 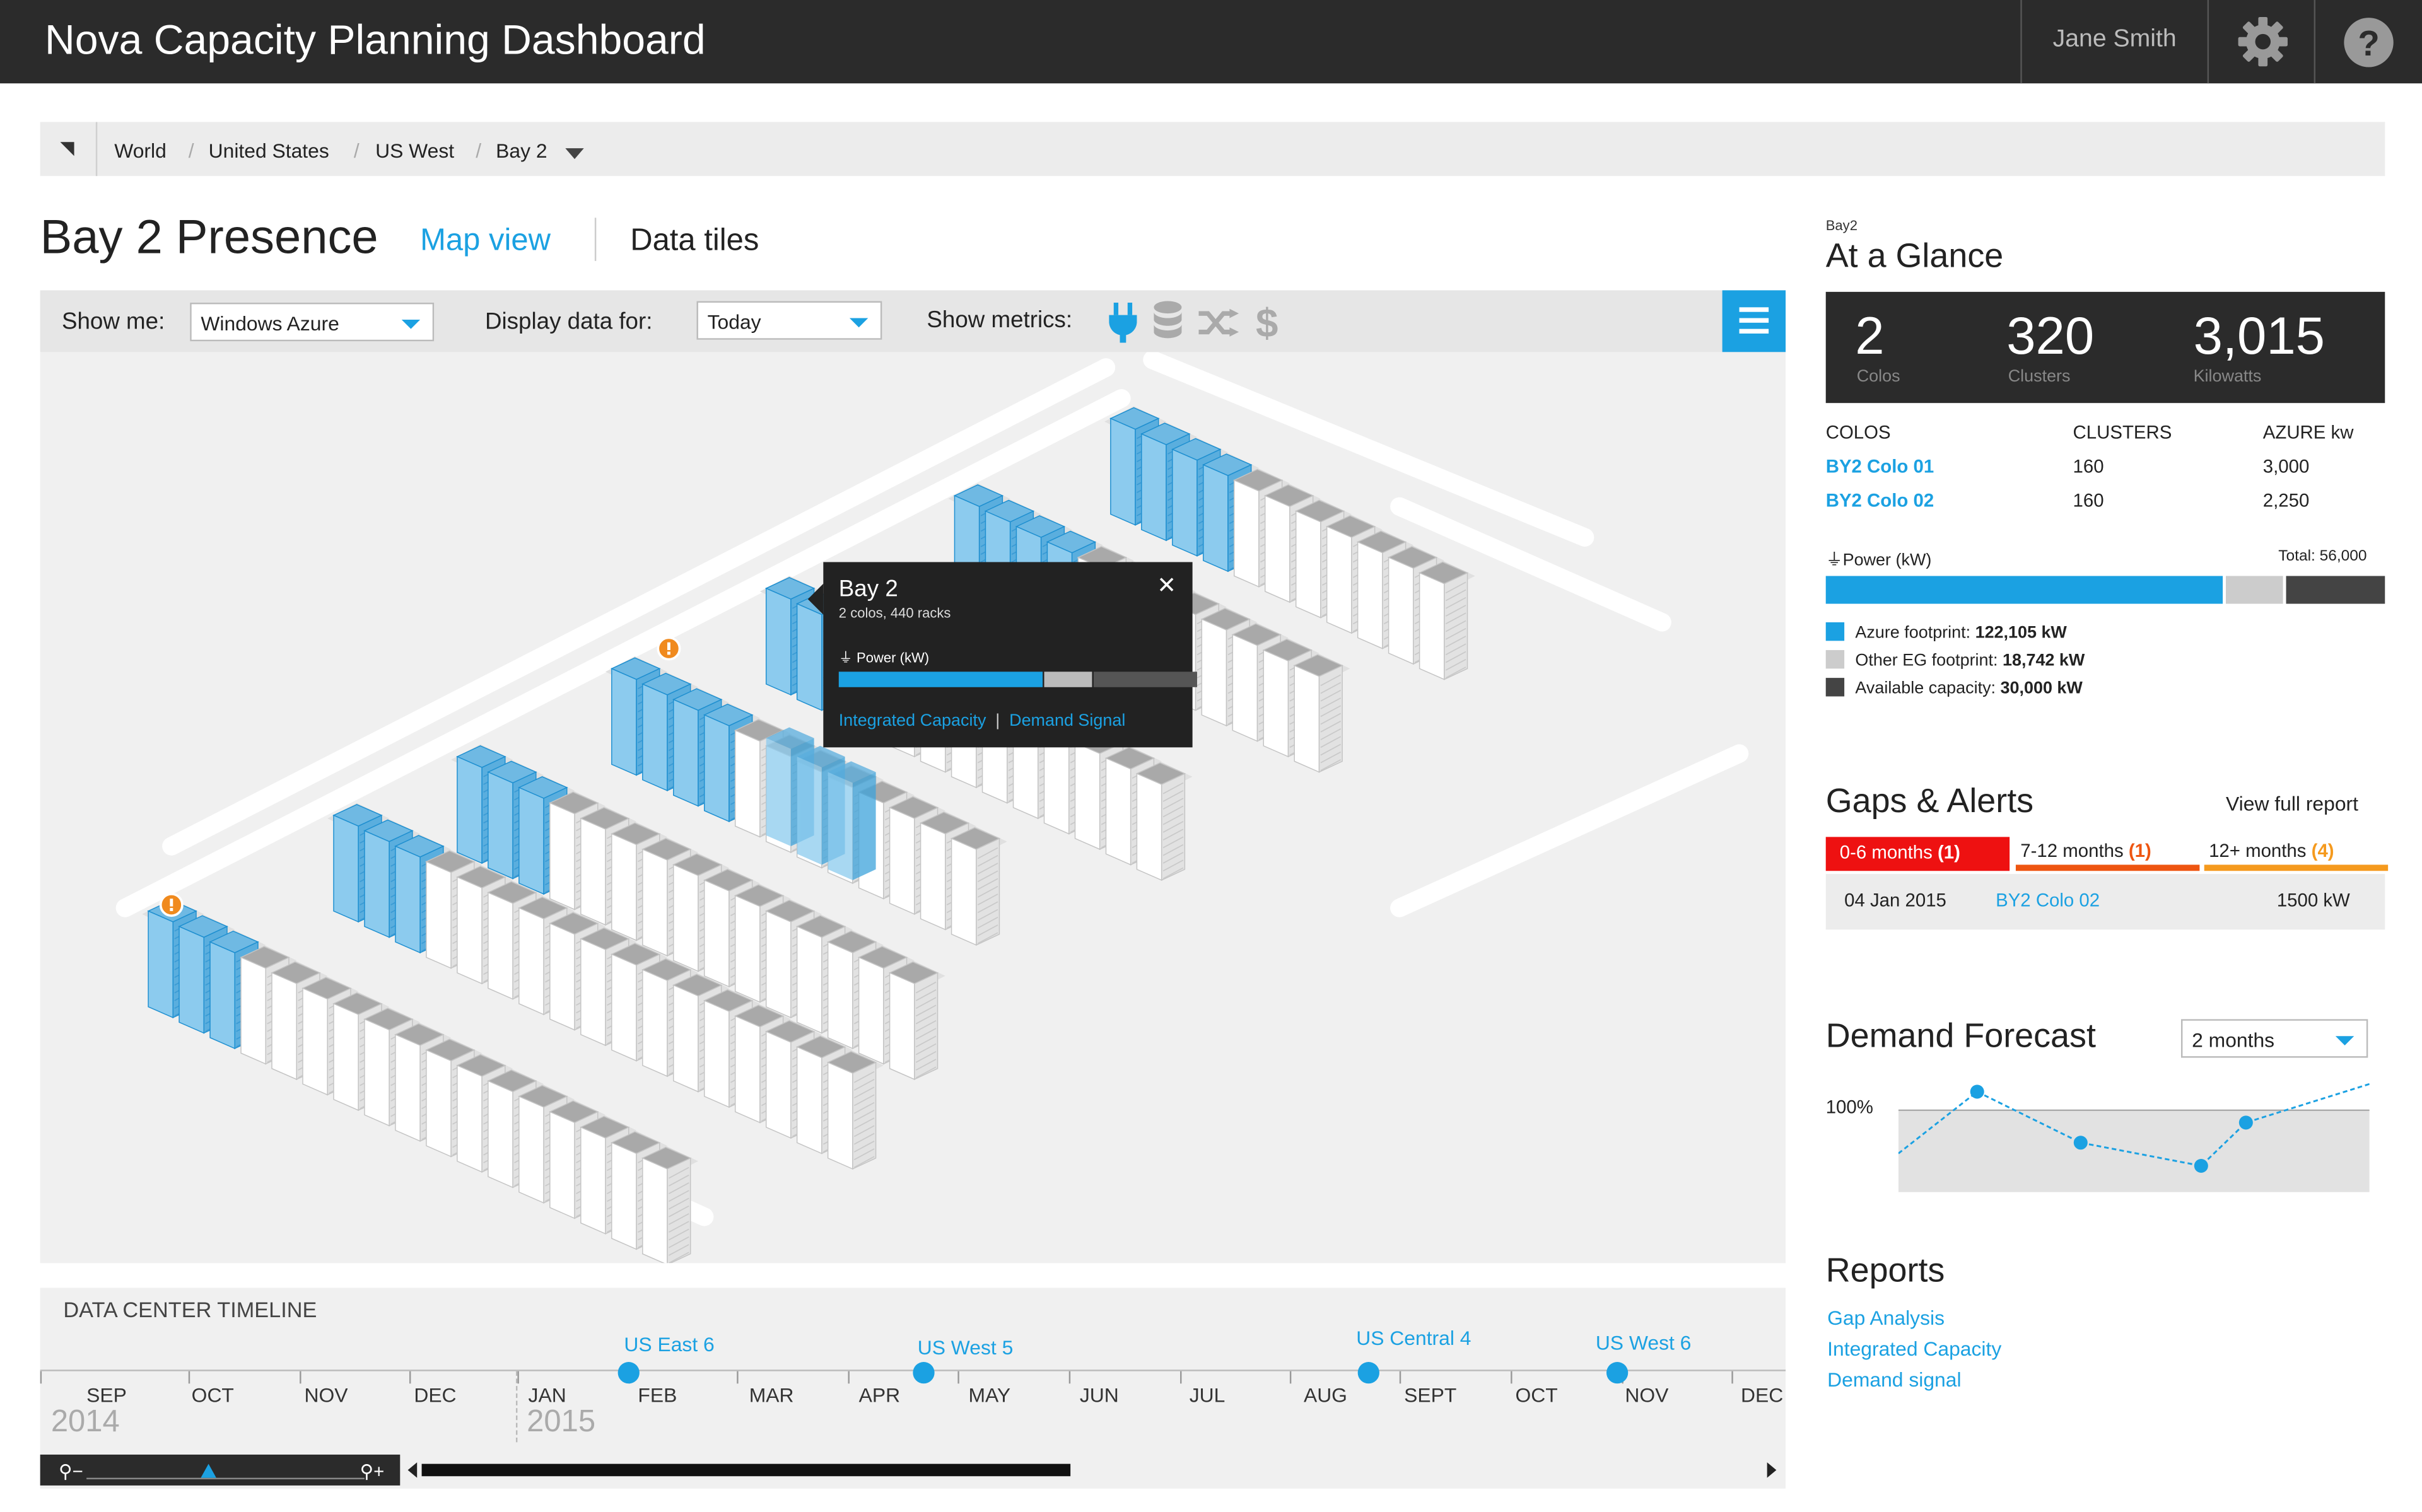 What do you see at coordinates (2254, 590) in the screenshot?
I see `bar-other-segment` at bounding box center [2254, 590].